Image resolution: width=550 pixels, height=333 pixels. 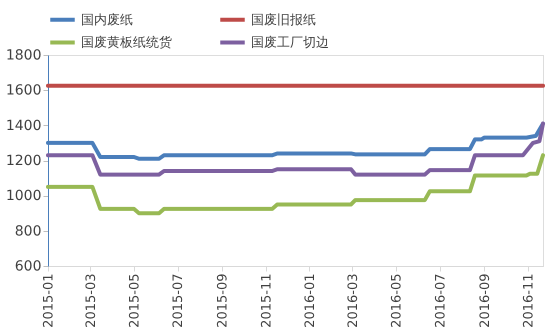 I want to click on x-tick-label: 2016-07, so click(x=440, y=301).